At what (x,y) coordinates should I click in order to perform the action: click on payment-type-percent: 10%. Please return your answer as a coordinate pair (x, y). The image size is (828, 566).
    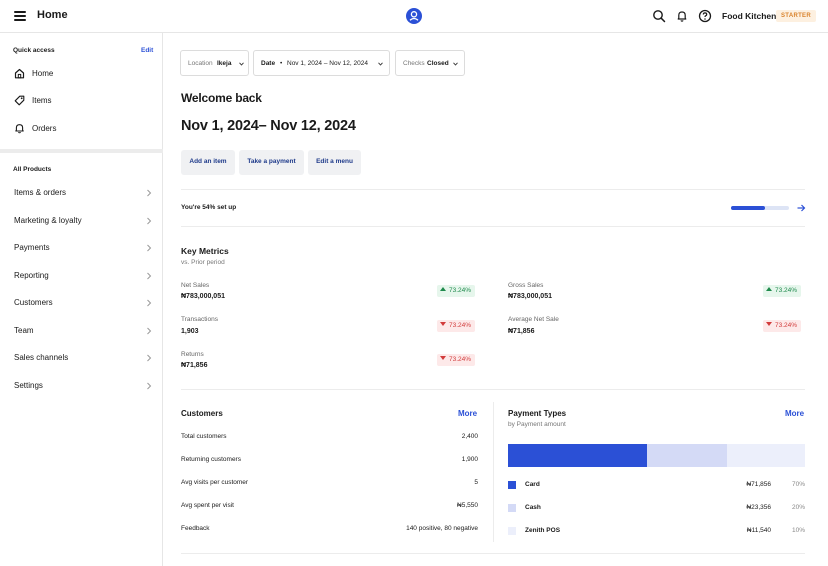
    Looking at the image, I should click on (798, 530).